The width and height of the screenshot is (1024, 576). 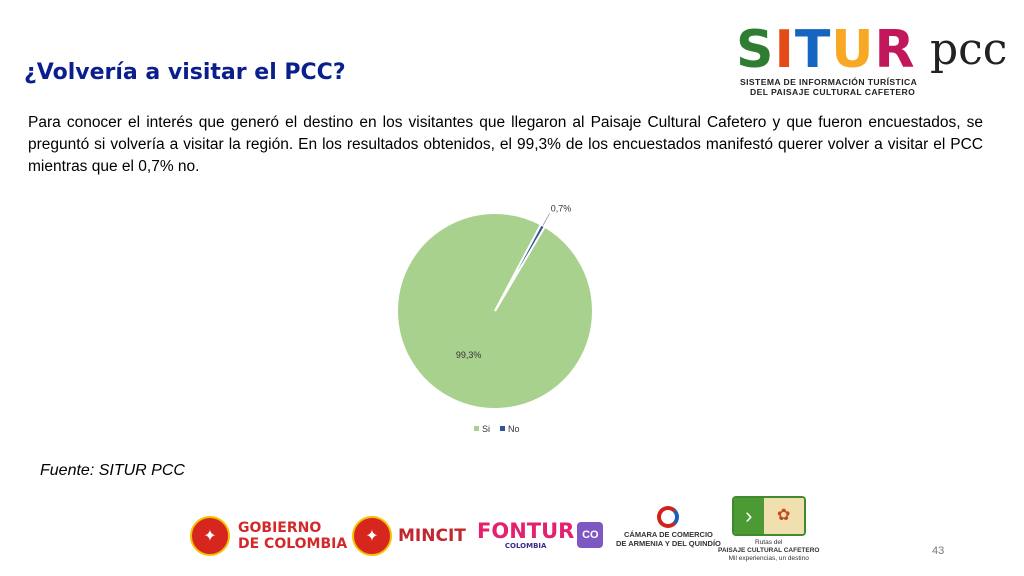 What do you see at coordinates (486, 429) in the screenshot?
I see `legend-label-si: Si` at bounding box center [486, 429].